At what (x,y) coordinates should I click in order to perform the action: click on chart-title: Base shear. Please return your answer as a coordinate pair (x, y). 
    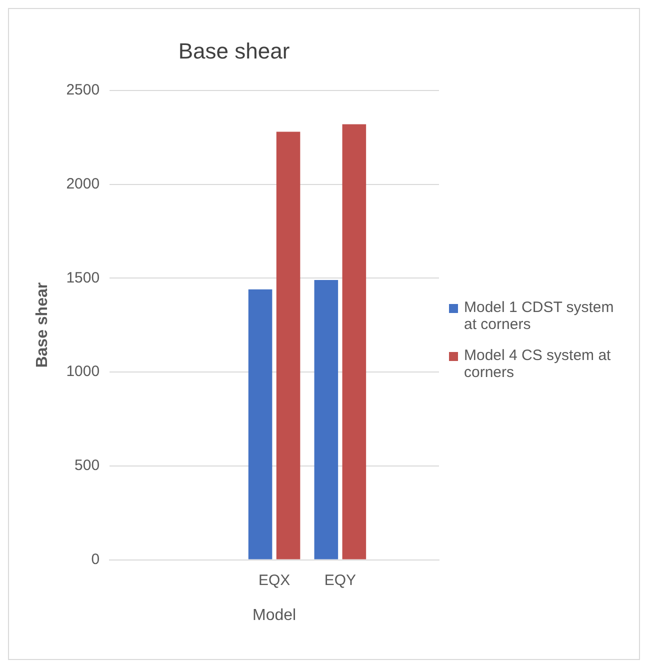
    Looking at the image, I should click on (234, 51).